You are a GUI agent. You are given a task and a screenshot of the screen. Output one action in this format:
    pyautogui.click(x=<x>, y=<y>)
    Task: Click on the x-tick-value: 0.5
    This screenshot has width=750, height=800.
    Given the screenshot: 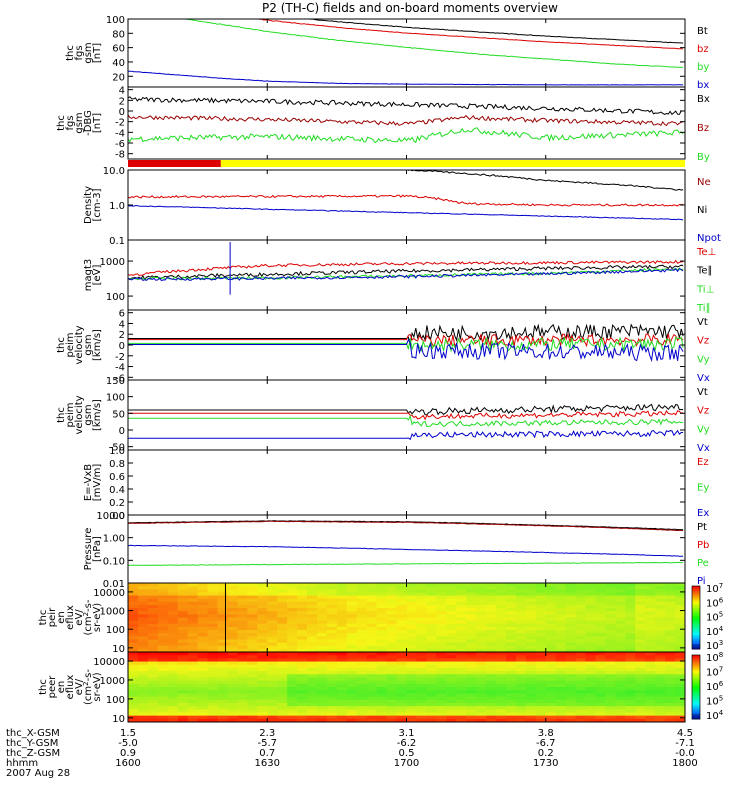 What is the action you would take?
    pyautogui.click(x=407, y=753)
    